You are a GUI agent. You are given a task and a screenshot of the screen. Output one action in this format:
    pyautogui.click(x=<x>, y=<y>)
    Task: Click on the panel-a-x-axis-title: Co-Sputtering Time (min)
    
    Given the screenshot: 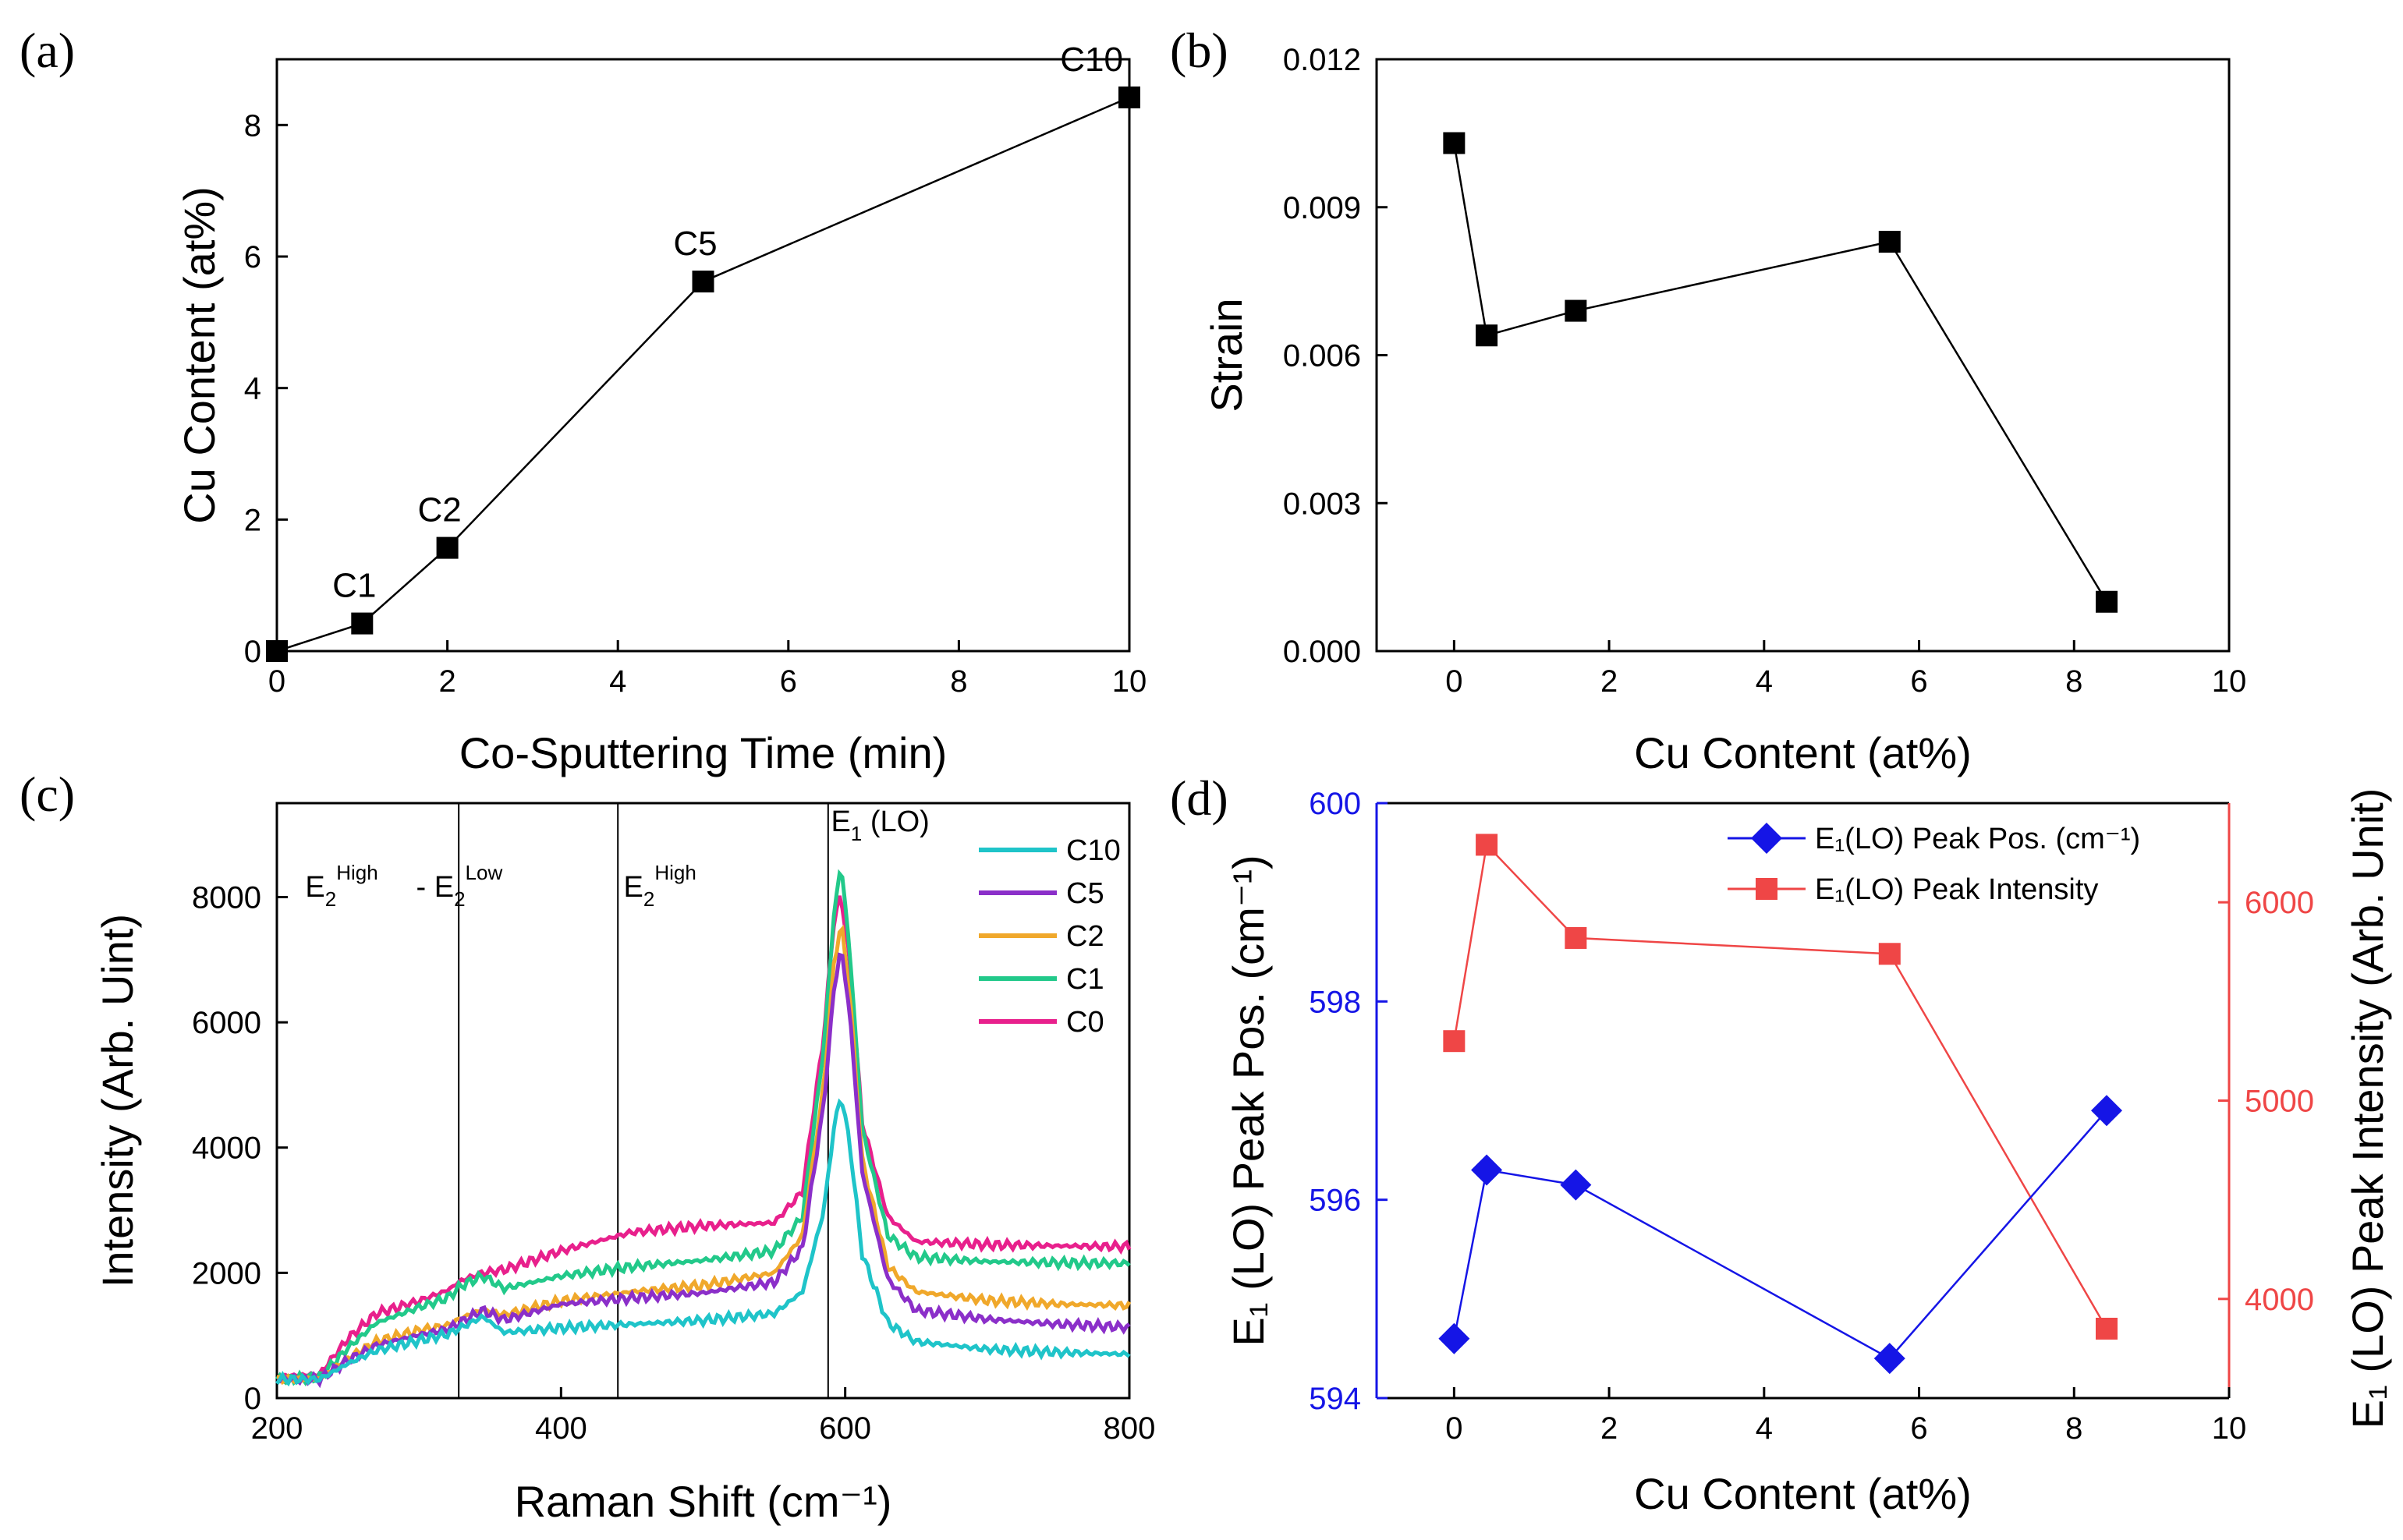 What is the action you would take?
    pyautogui.click(x=703, y=753)
    